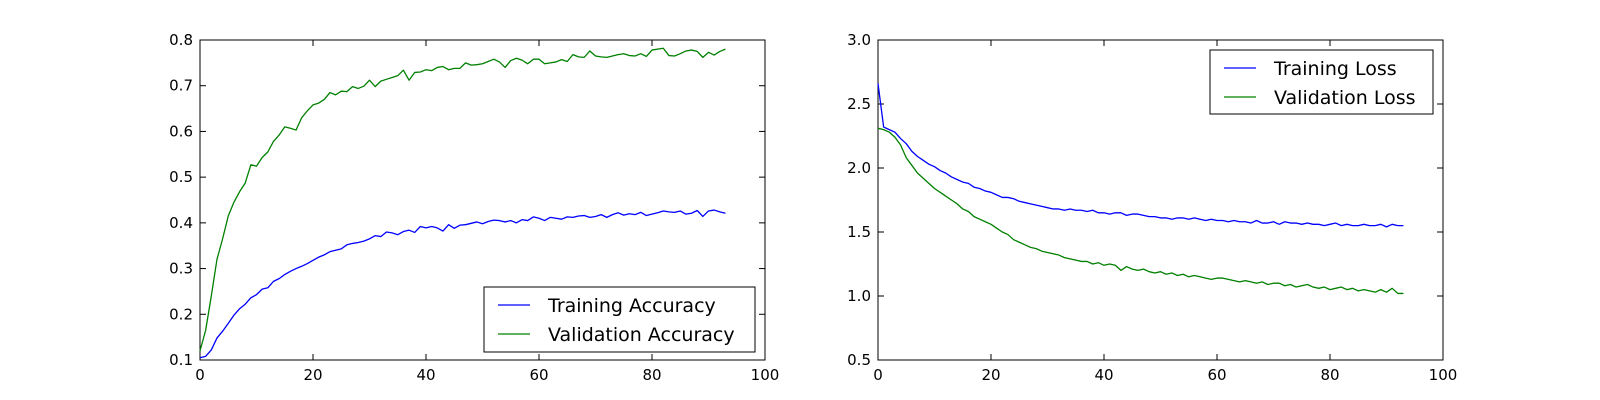 Image resolution: width=1600 pixels, height=400 pixels. I want to click on training-loss-line, so click(1140, 155).